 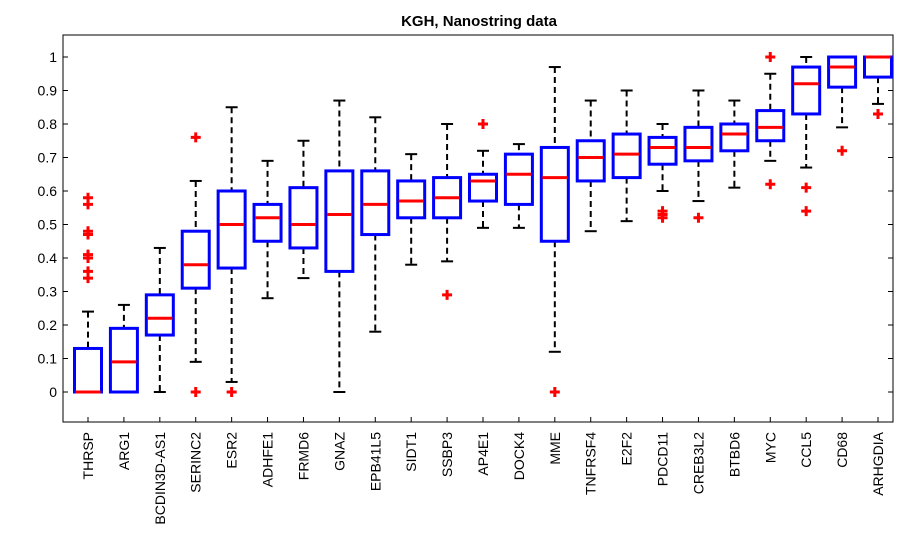 I want to click on box-dock4, so click(x=518, y=186).